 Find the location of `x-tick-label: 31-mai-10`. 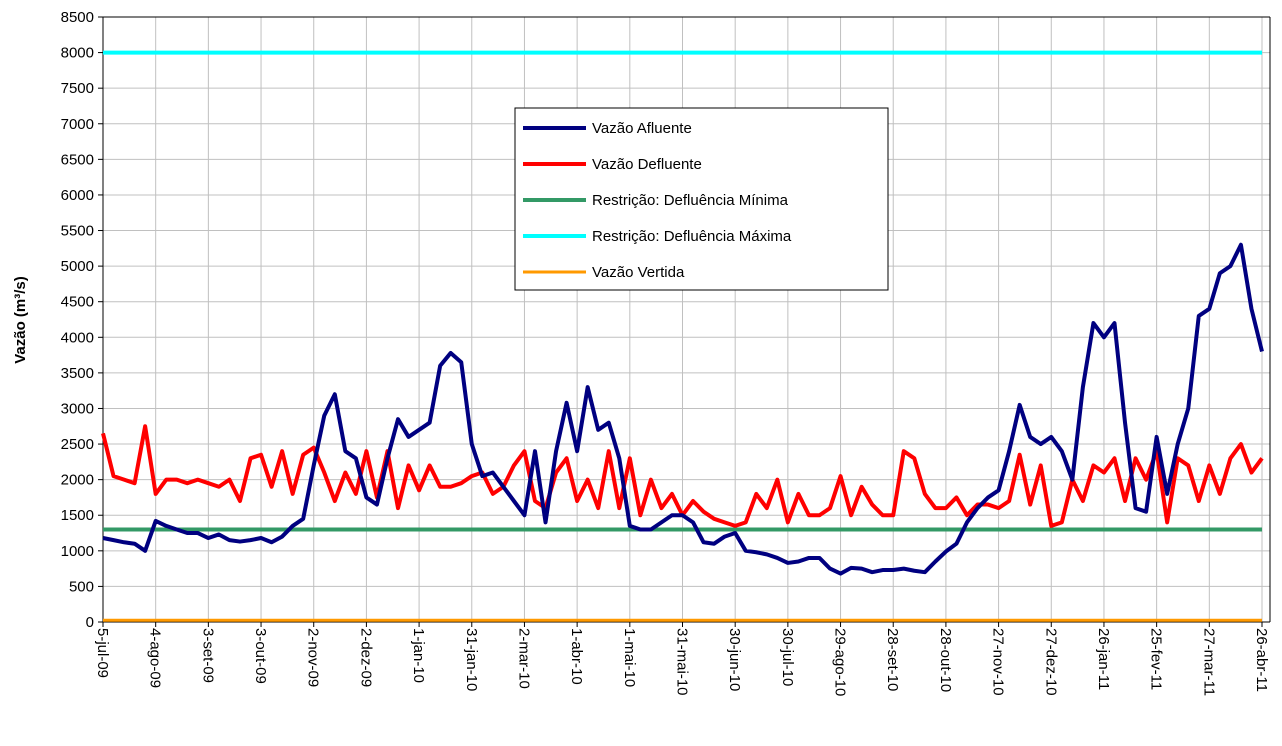

x-tick-label: 31-mai-10 is located at coordinates (682, 662).